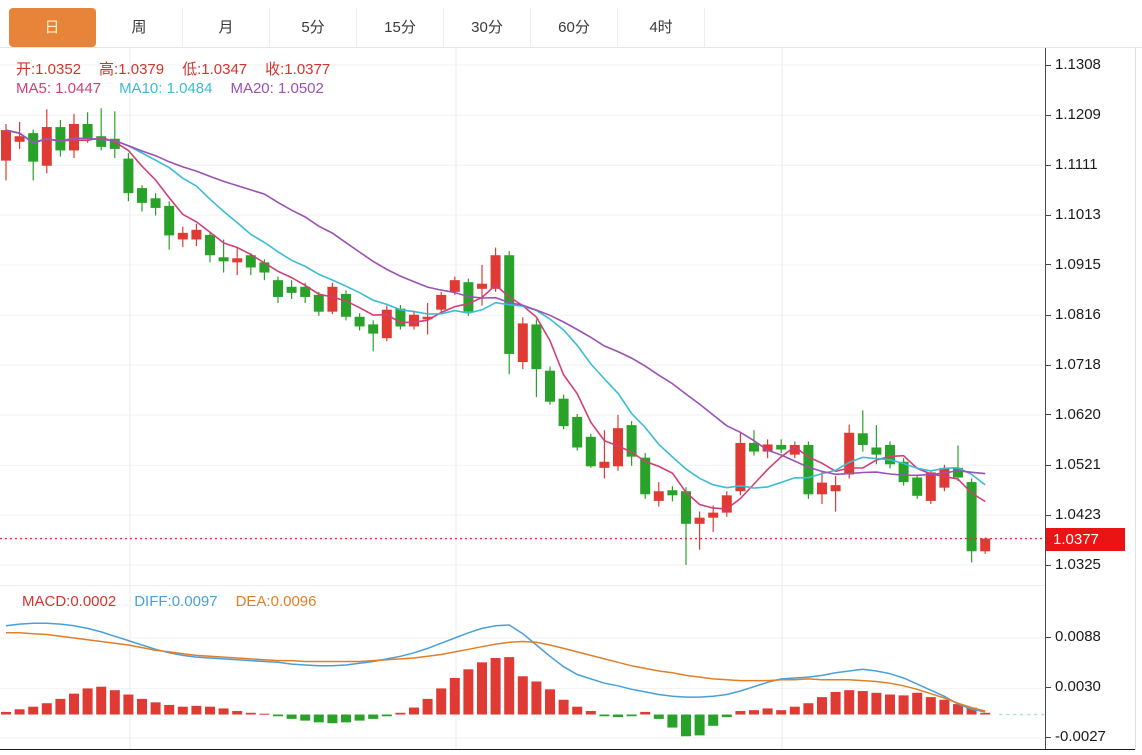 The height and width of the screenshot is (755, 1142). Describe the element at coordinates (1078, 414) in the screenshot. I see `price-axis-label: 1.0620` at that location.